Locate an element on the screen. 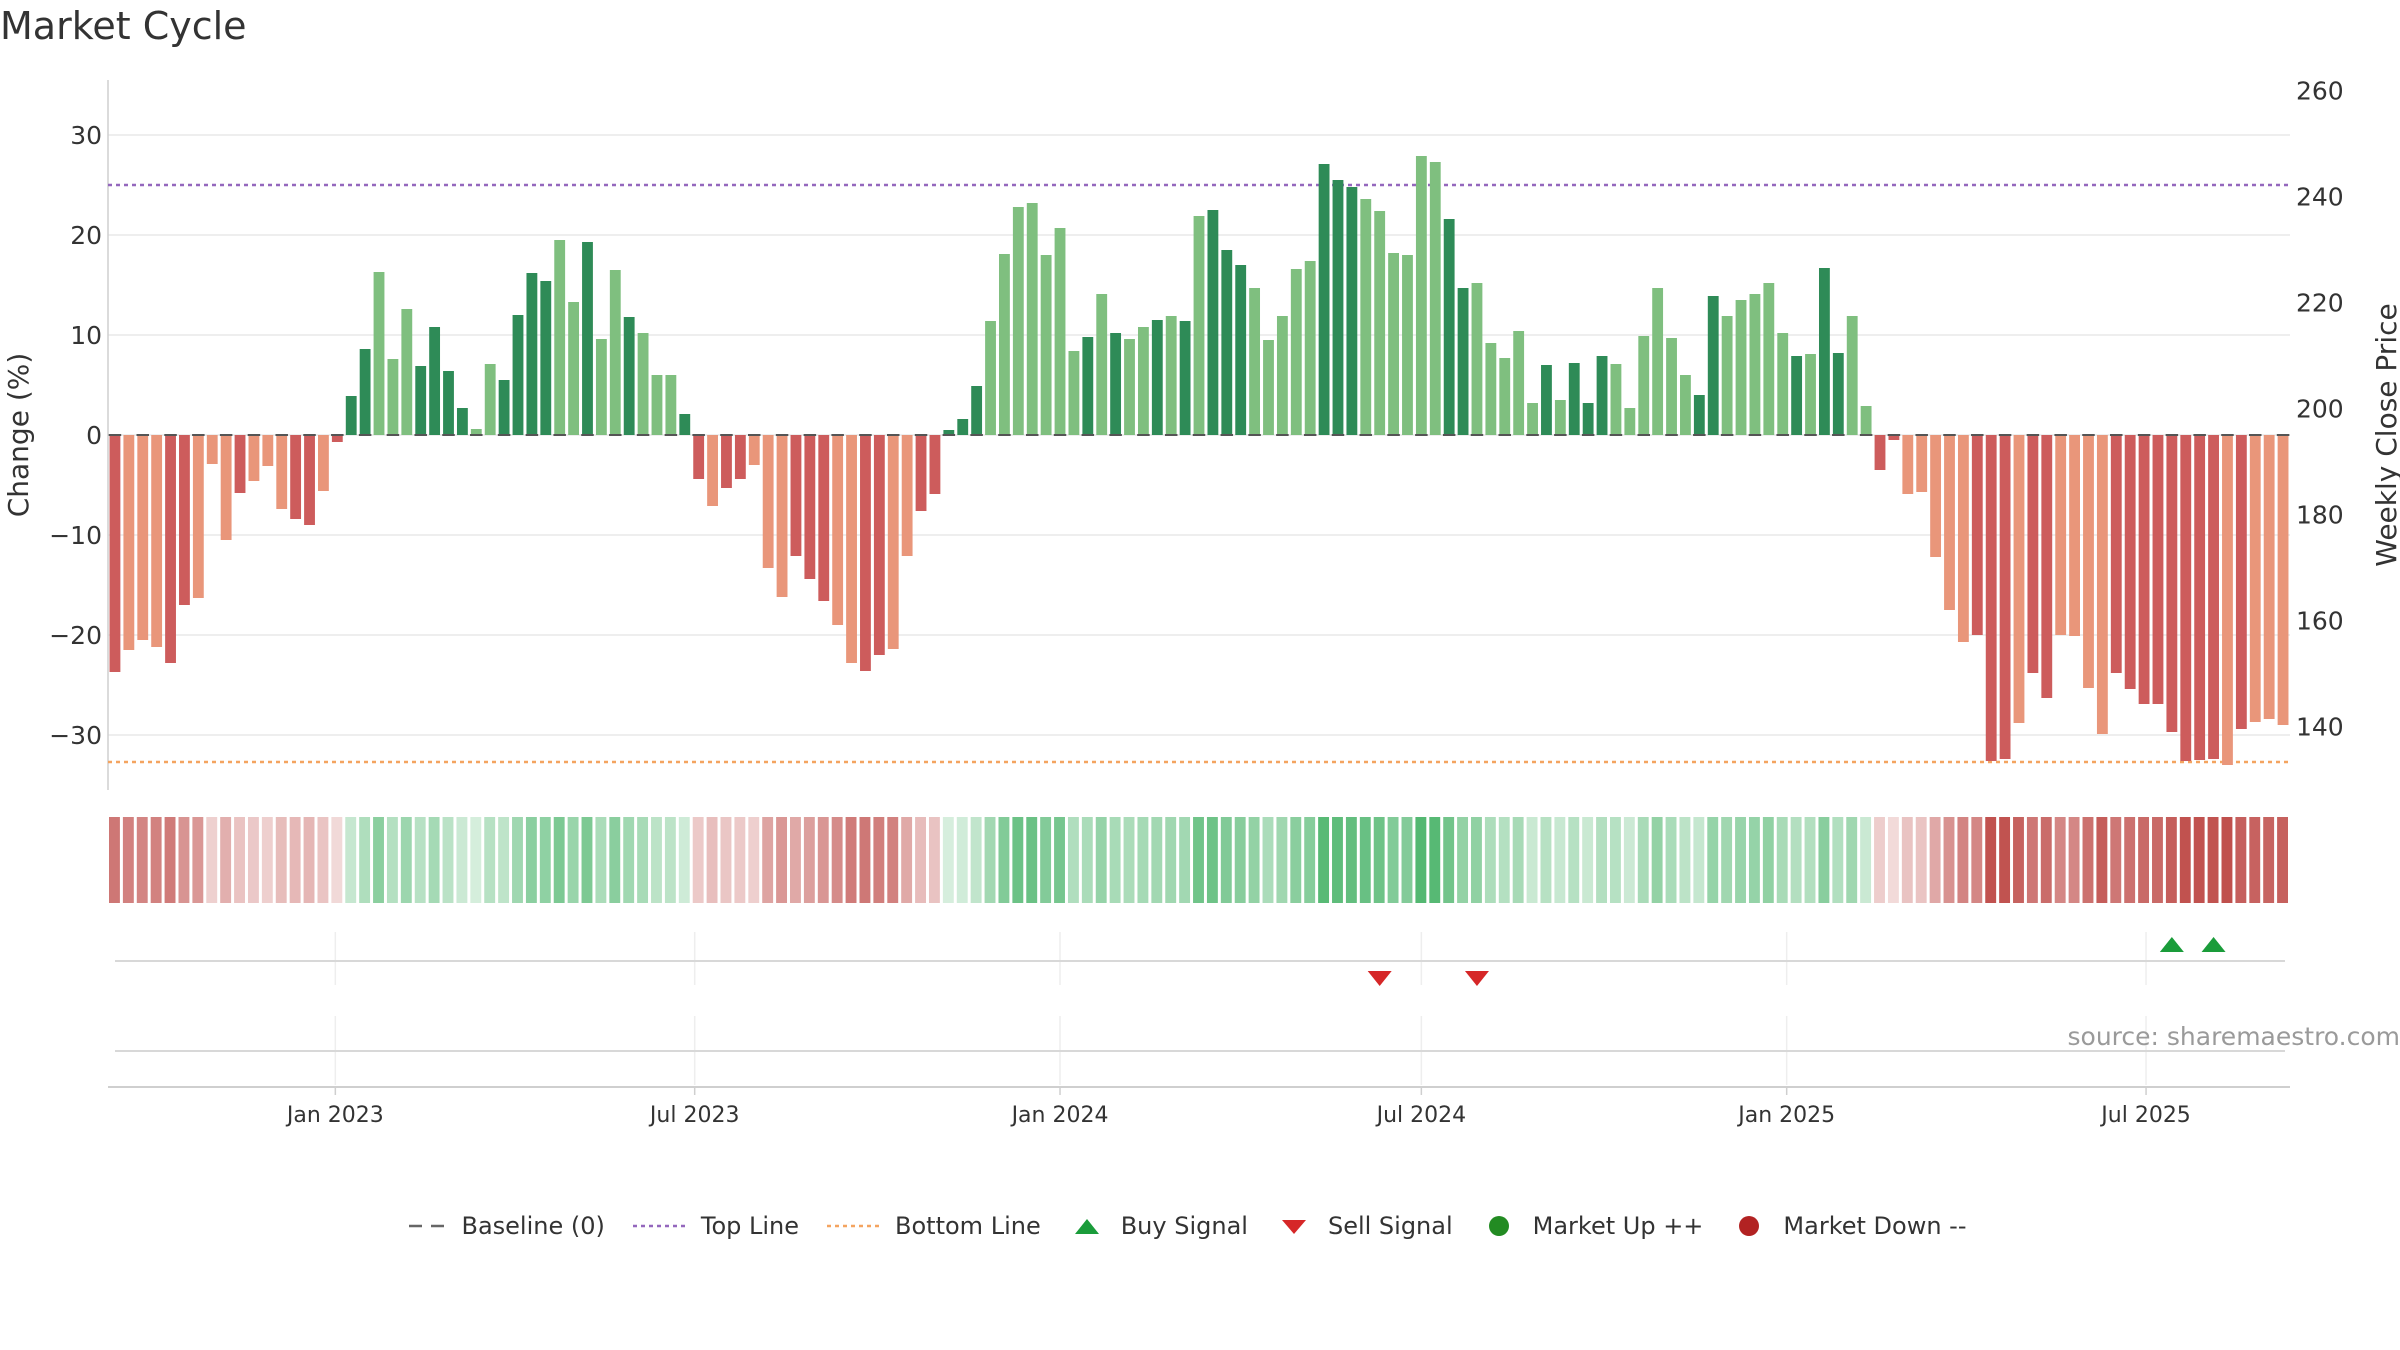 Image resolution: width=2400 pixels, height=1350 pixels. x-tick-label: Jan 2023 is located at coordinates (334, 1115).